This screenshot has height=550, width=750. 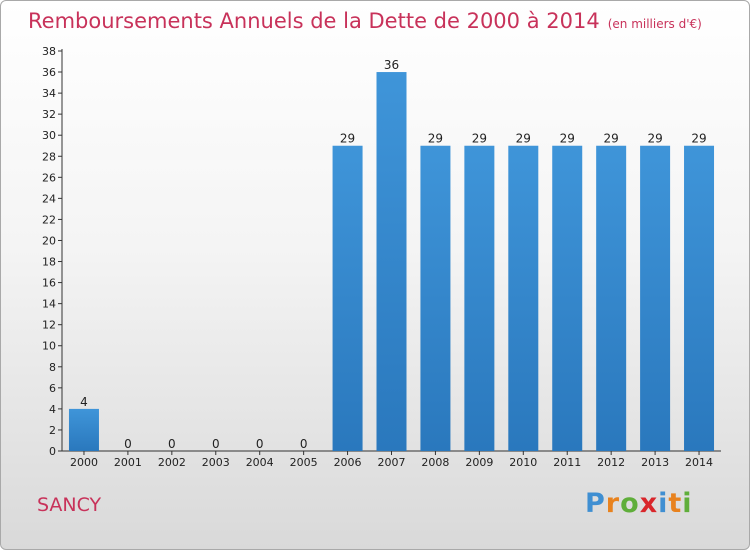 I want to click on y-tick-label: 2, so click(x=52, y=430).